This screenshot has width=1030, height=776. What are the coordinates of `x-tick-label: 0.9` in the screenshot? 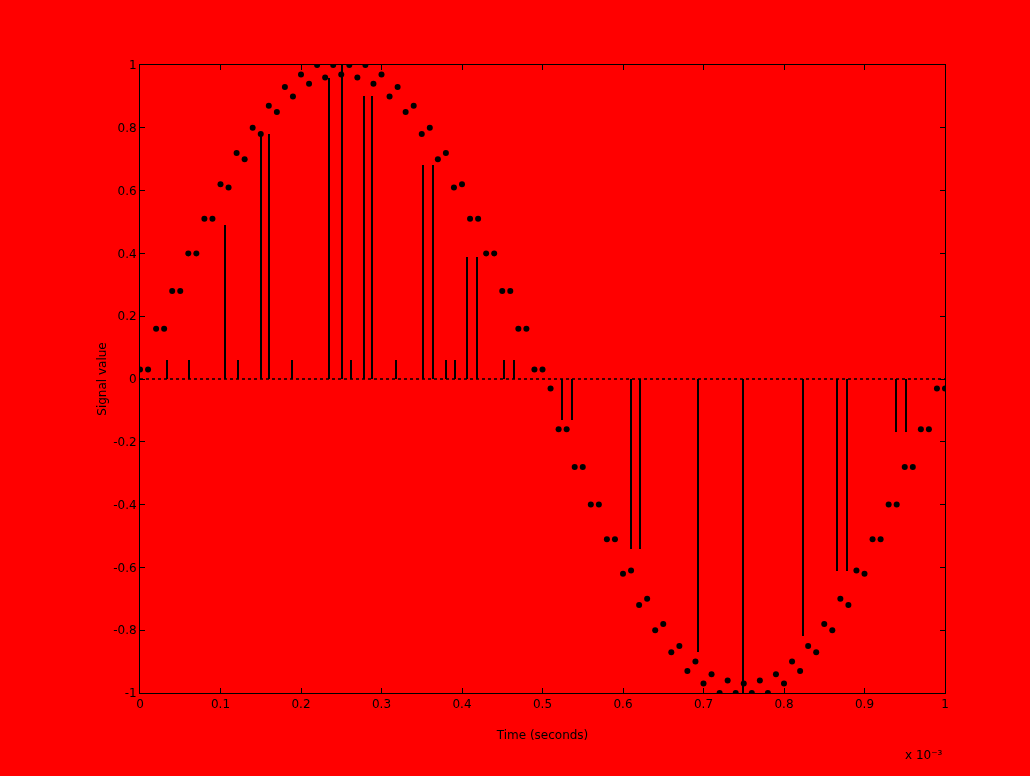 It's located at (864, 704).